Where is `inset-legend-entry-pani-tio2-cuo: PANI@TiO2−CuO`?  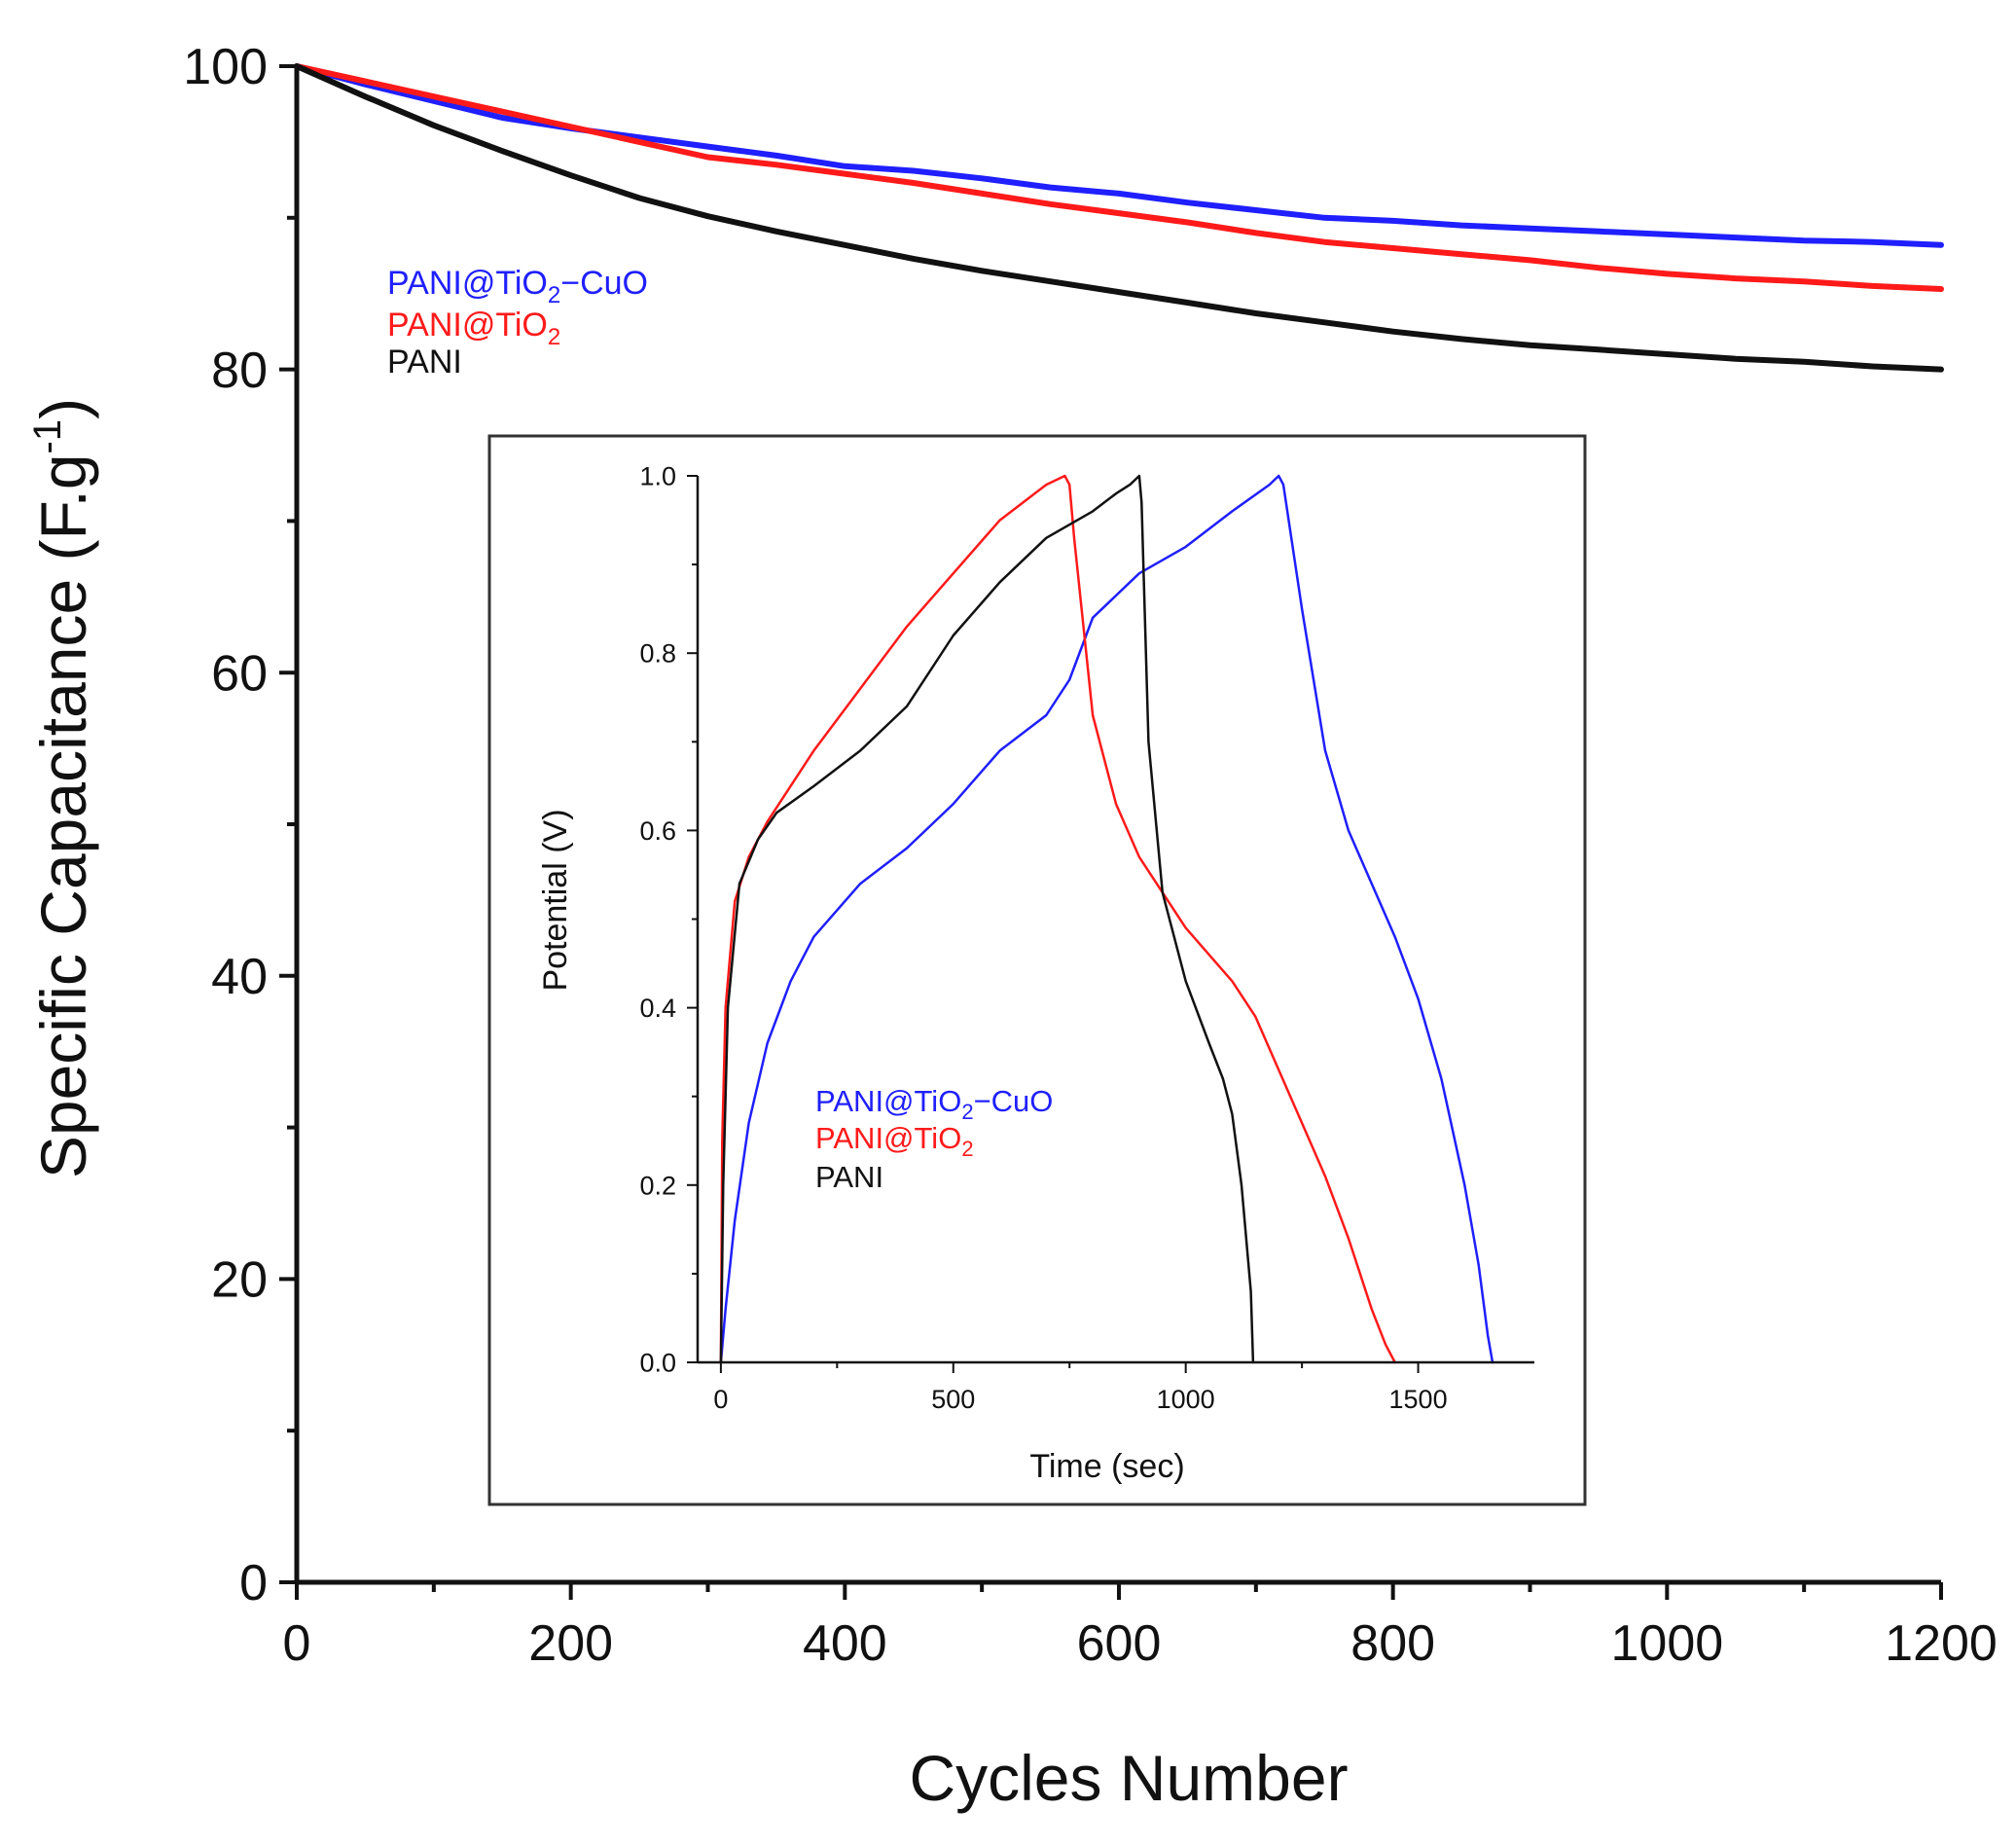
inset-legend-entry-pani-tio2-cuo: PANI@TiO2−CuO is located at coordinates (934, 1104).